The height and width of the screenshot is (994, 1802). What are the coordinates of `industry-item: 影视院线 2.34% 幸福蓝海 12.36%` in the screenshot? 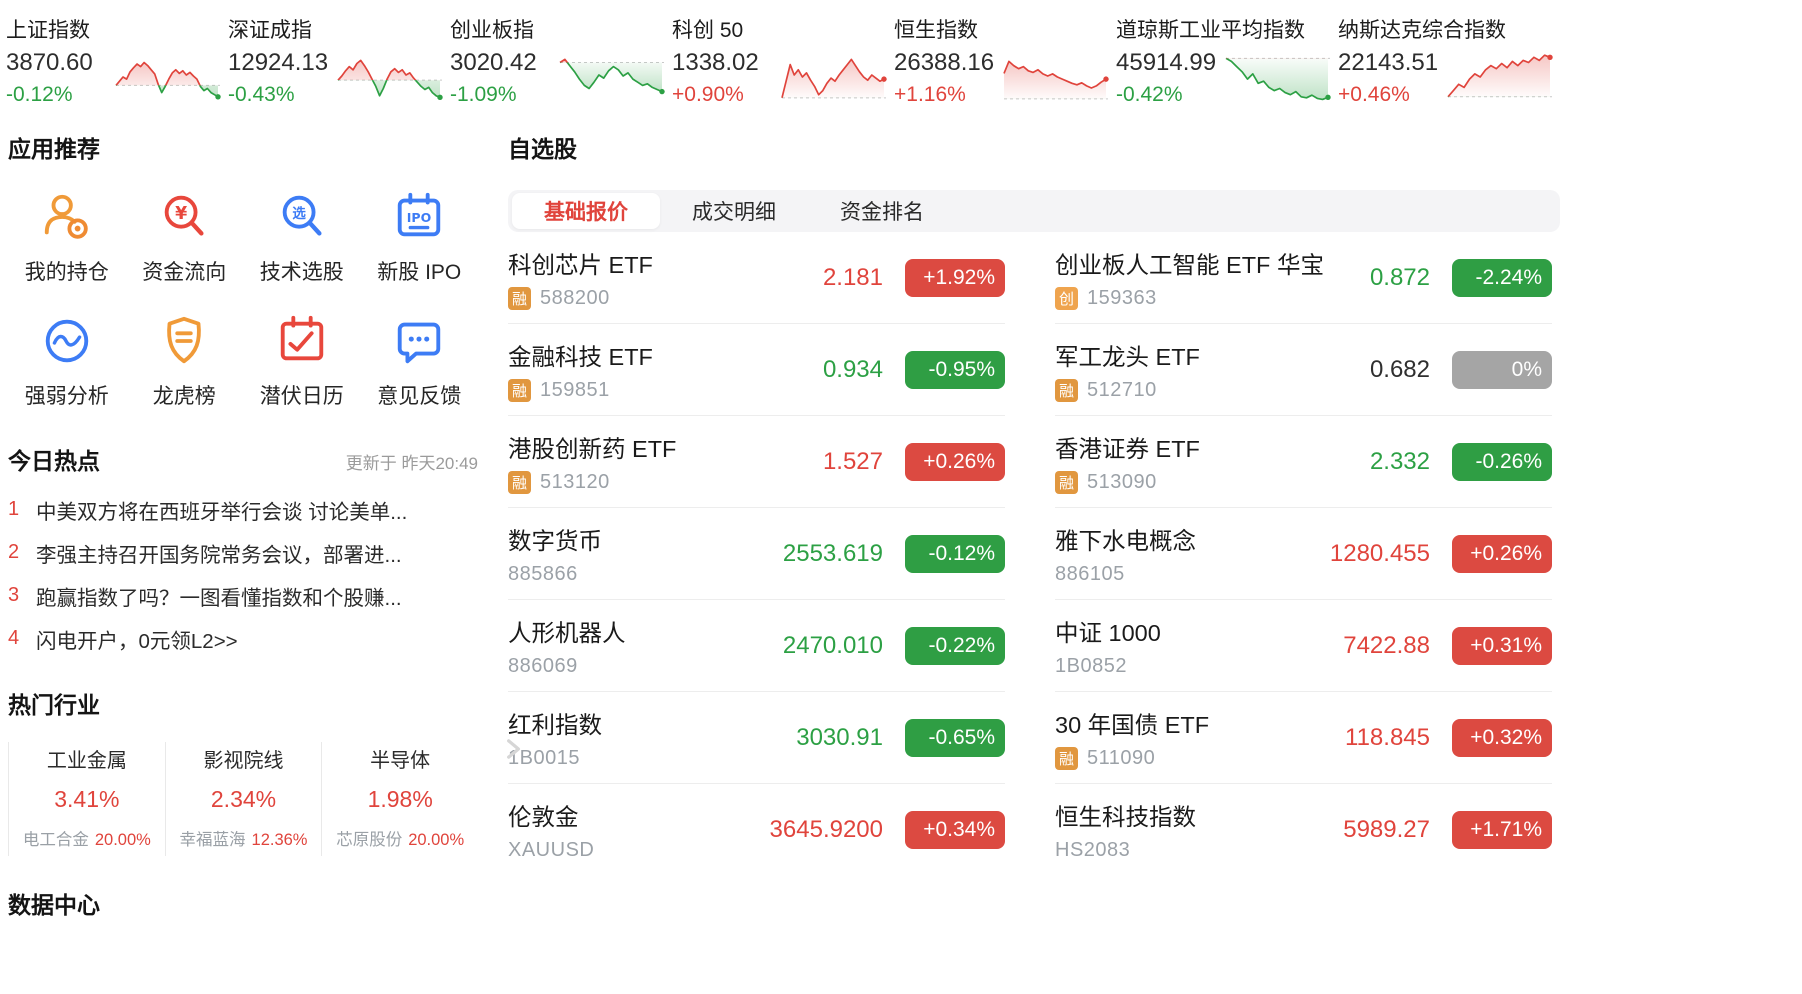 It's located at (243, 799).